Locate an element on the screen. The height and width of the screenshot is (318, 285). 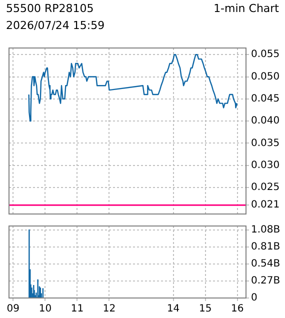
y-tick-label: 0.040 is located at coordinates (265, 121).